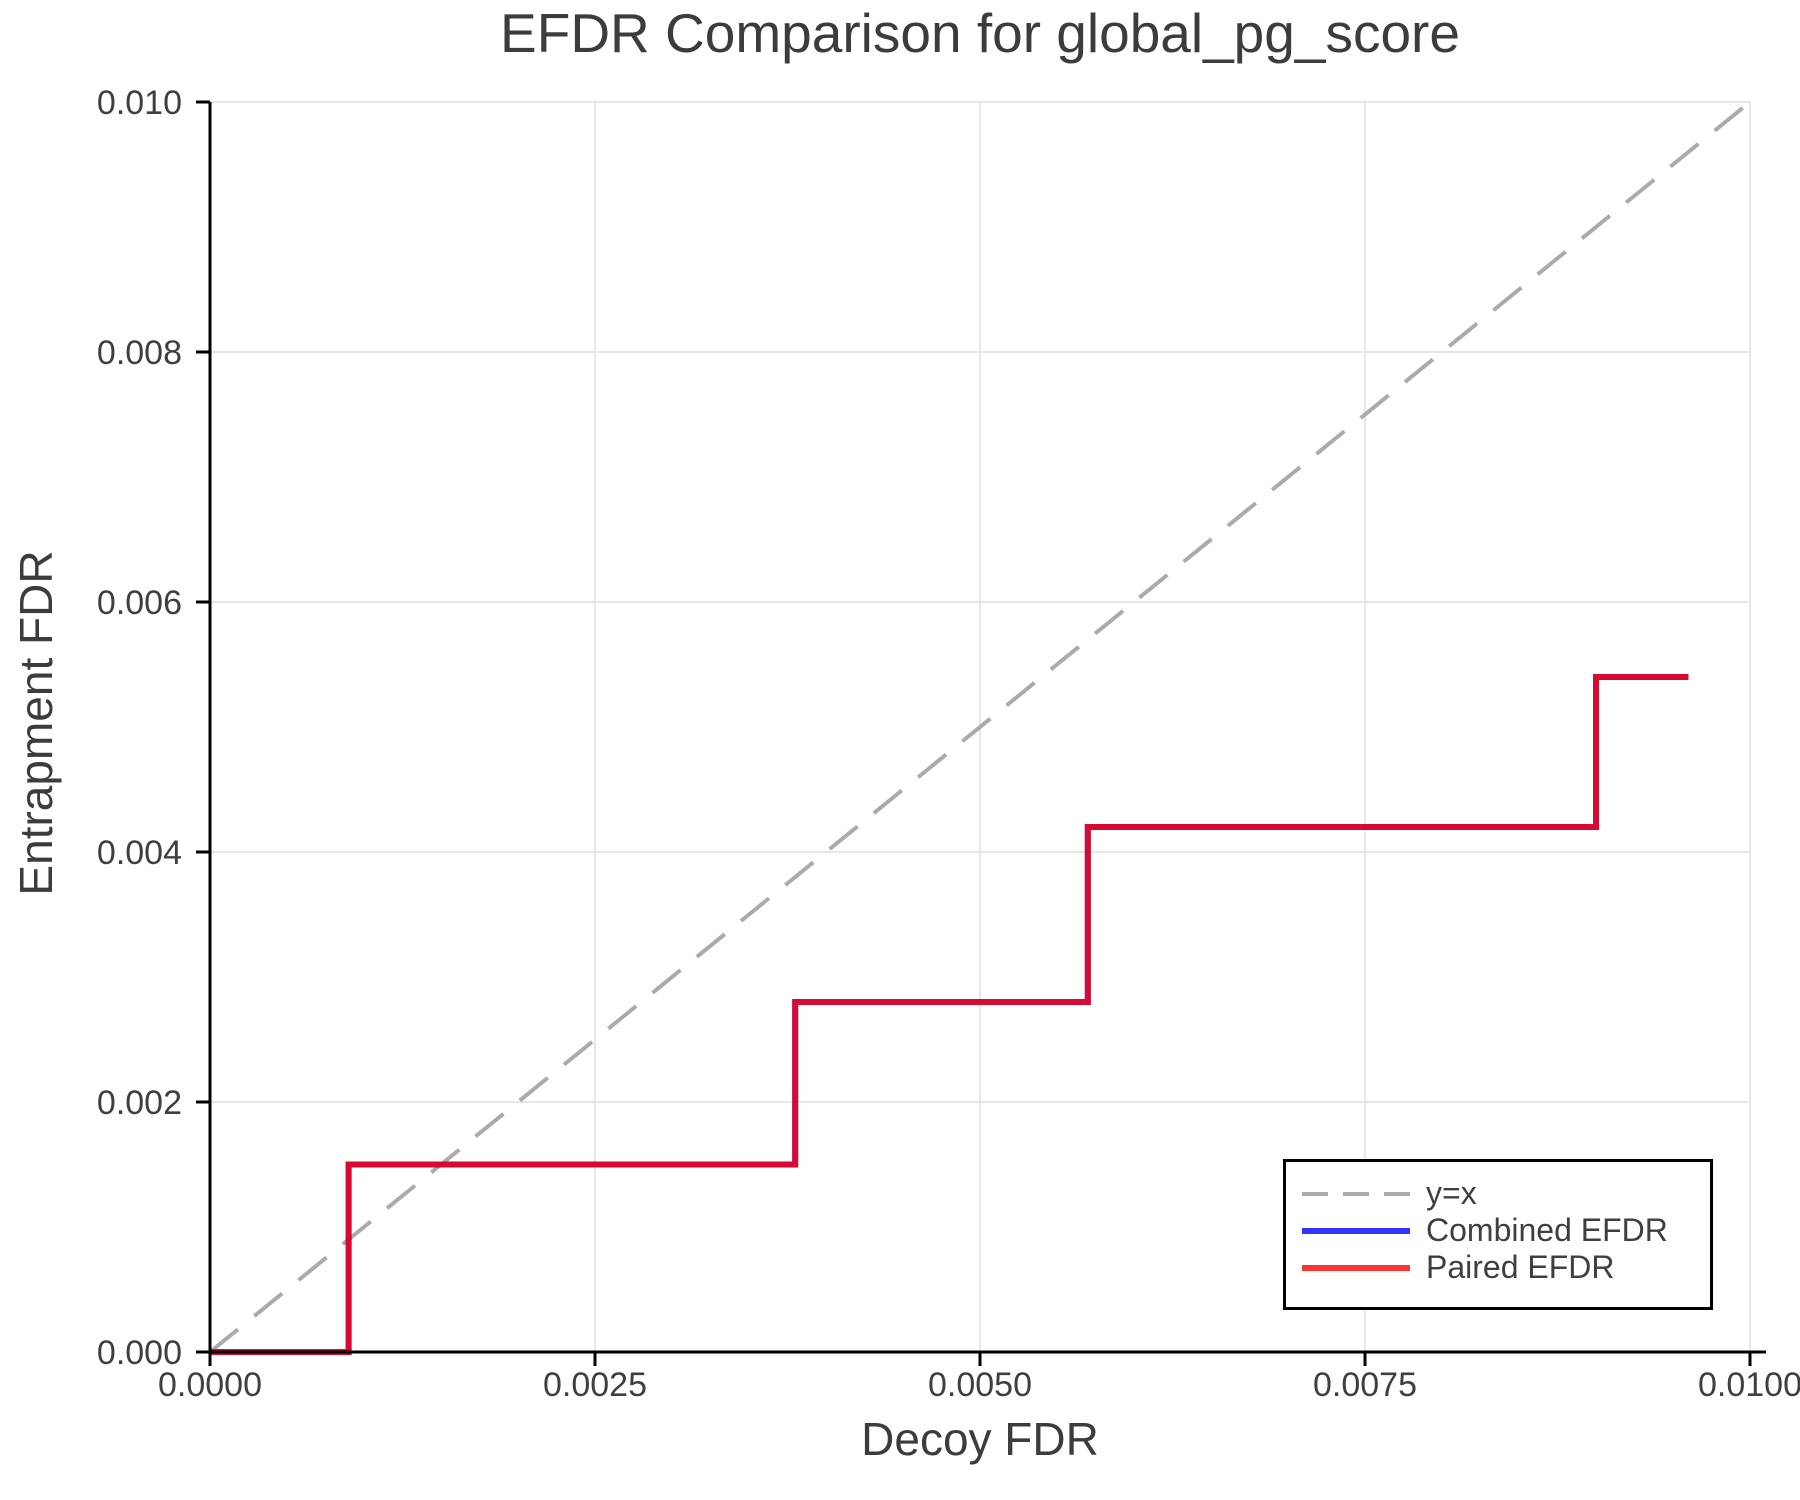 The width and height of the screenshot is (1800, 1500). What do you see at coordinates (1498, 1193) in the screenshot?
I see `legend-row-identity: y=x` at bounding box center [1498, 1193].